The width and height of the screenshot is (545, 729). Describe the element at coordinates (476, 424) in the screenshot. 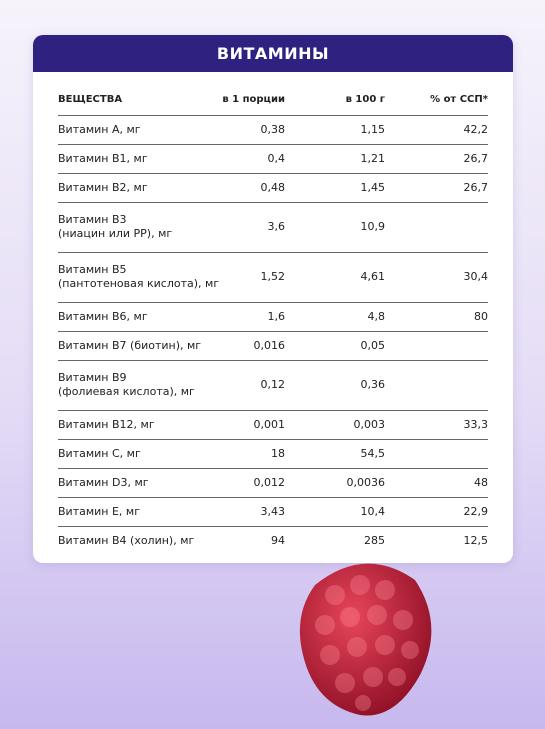

I see `value-cell: 33,3` at that location.